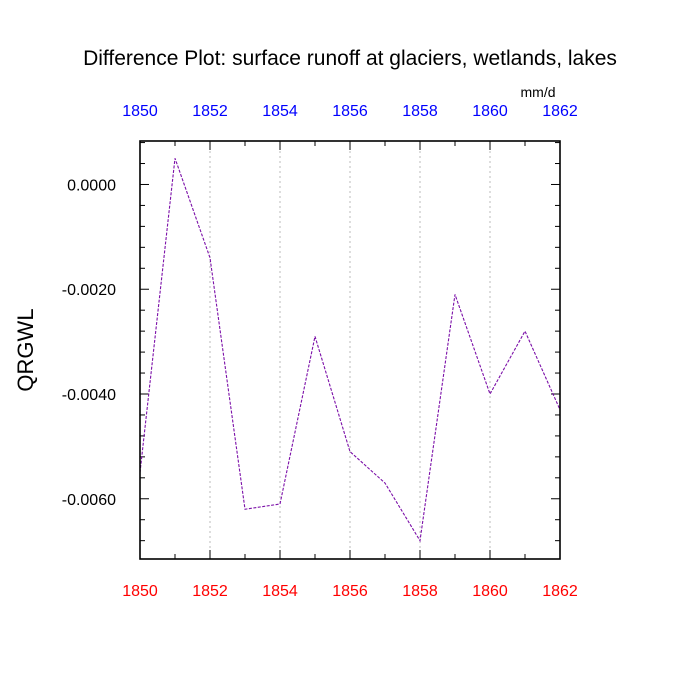 This screenshot has height=700, width=700. Describe the element at coordinates (490, 591) in the screenshot. I see `x-tick-label-bottom: 1860` at that location.